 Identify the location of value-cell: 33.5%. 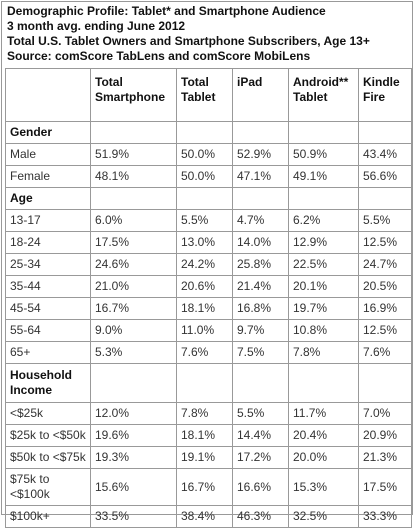
(133, 516).